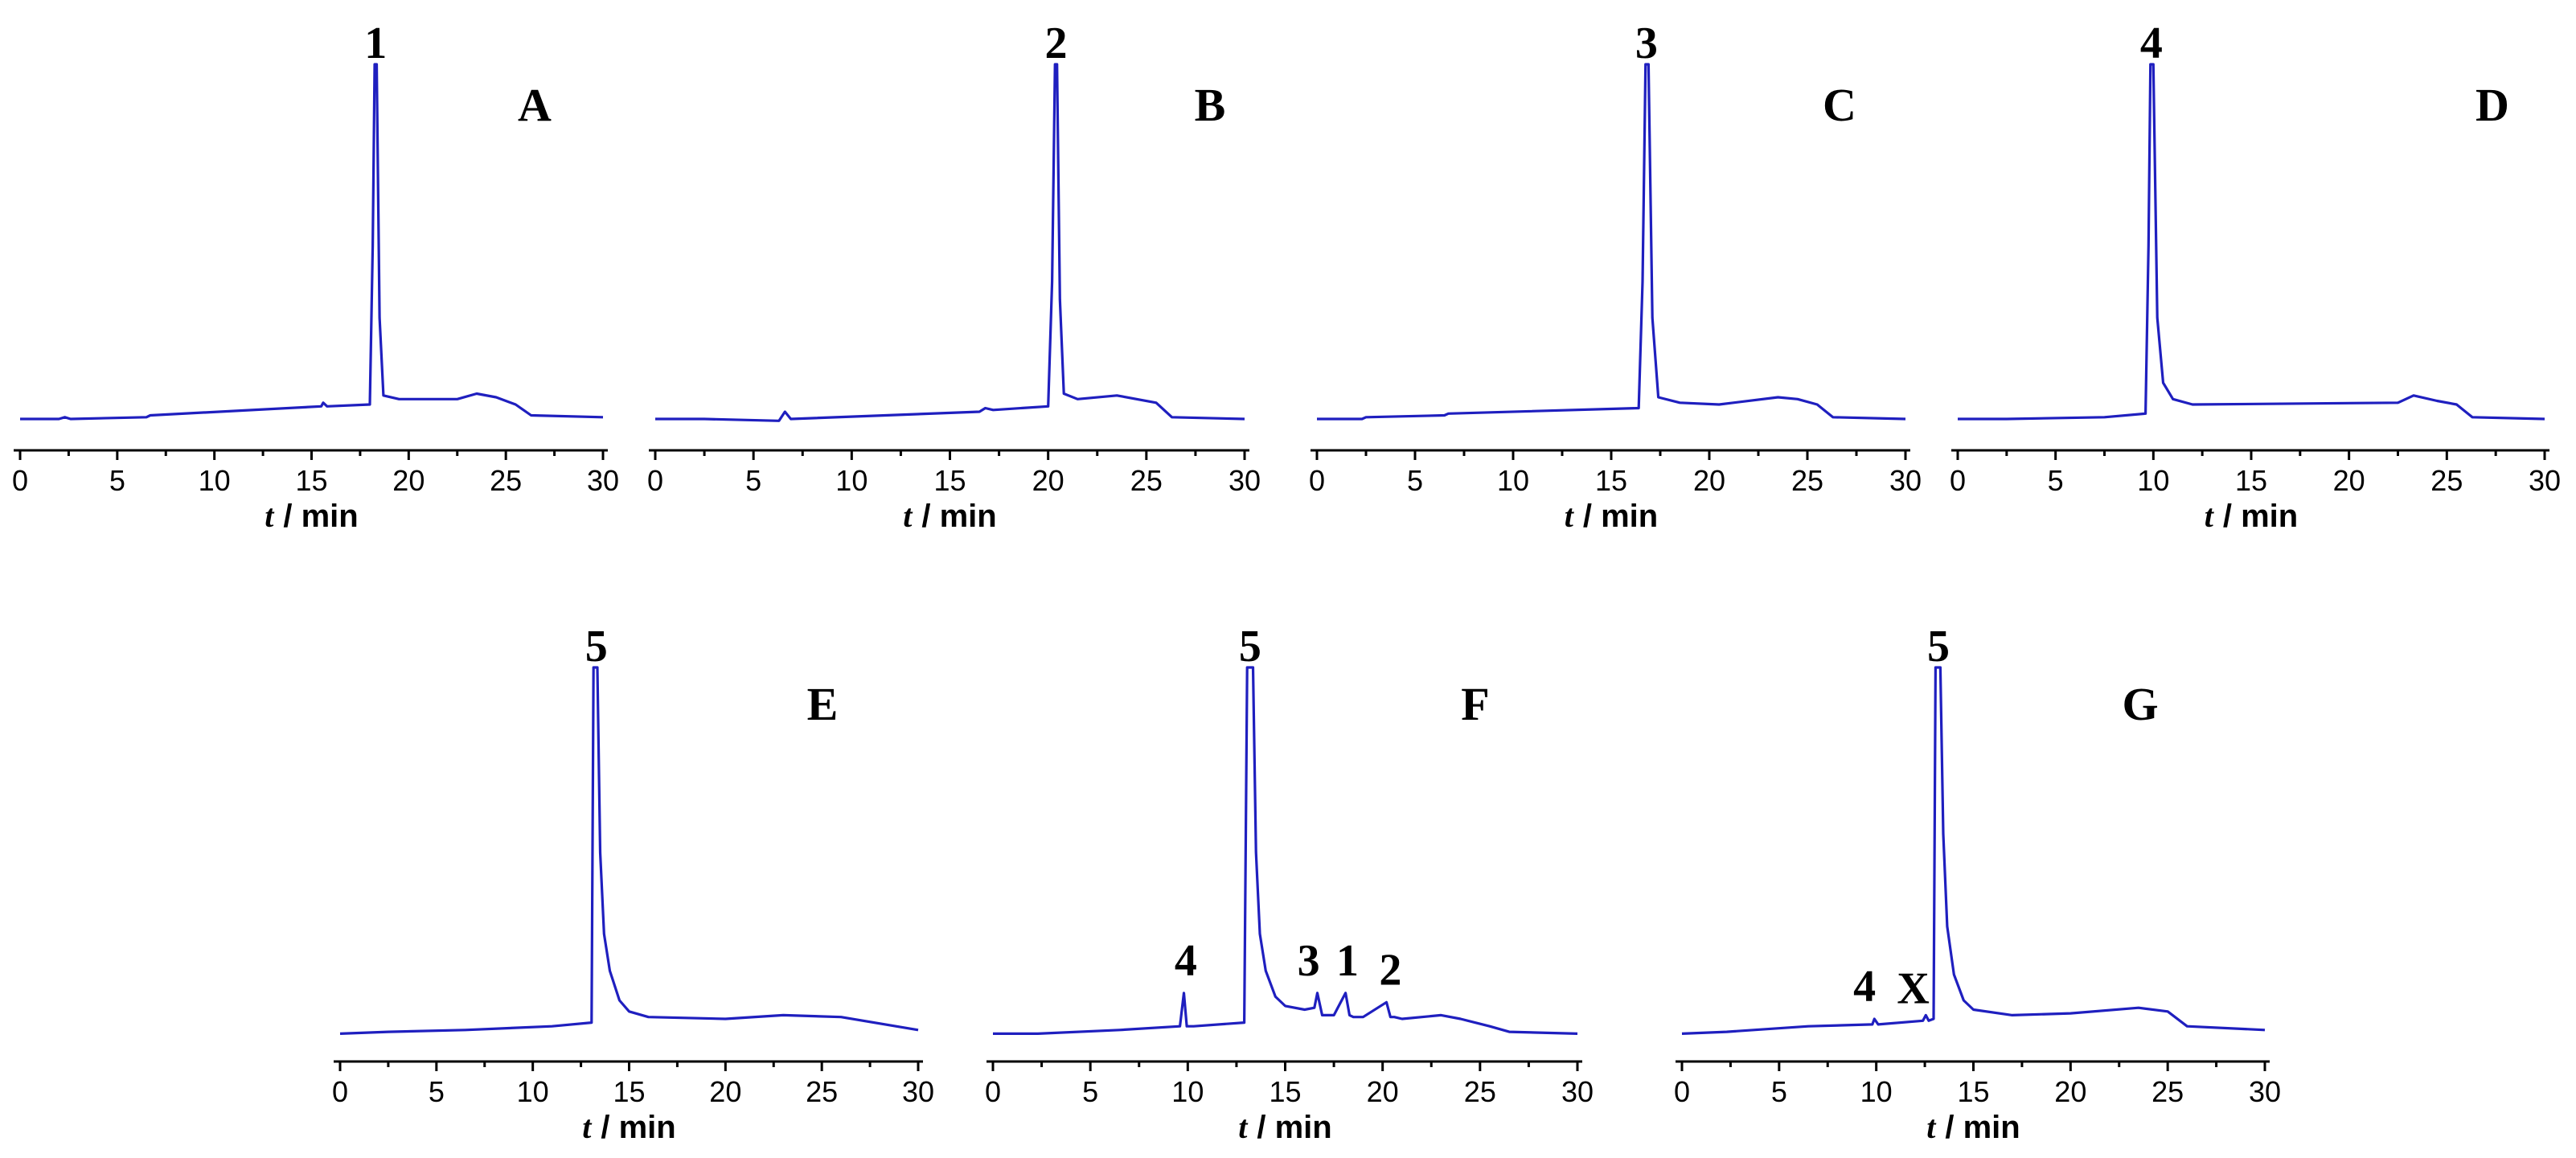 Image resolution: width=2576 pixels, height=1158 pixels. I want to click on chromatogram-panel-f: 0 5 10 15 20 25 30 t / min F 4 5 3 1 2, so click(1289, 883).